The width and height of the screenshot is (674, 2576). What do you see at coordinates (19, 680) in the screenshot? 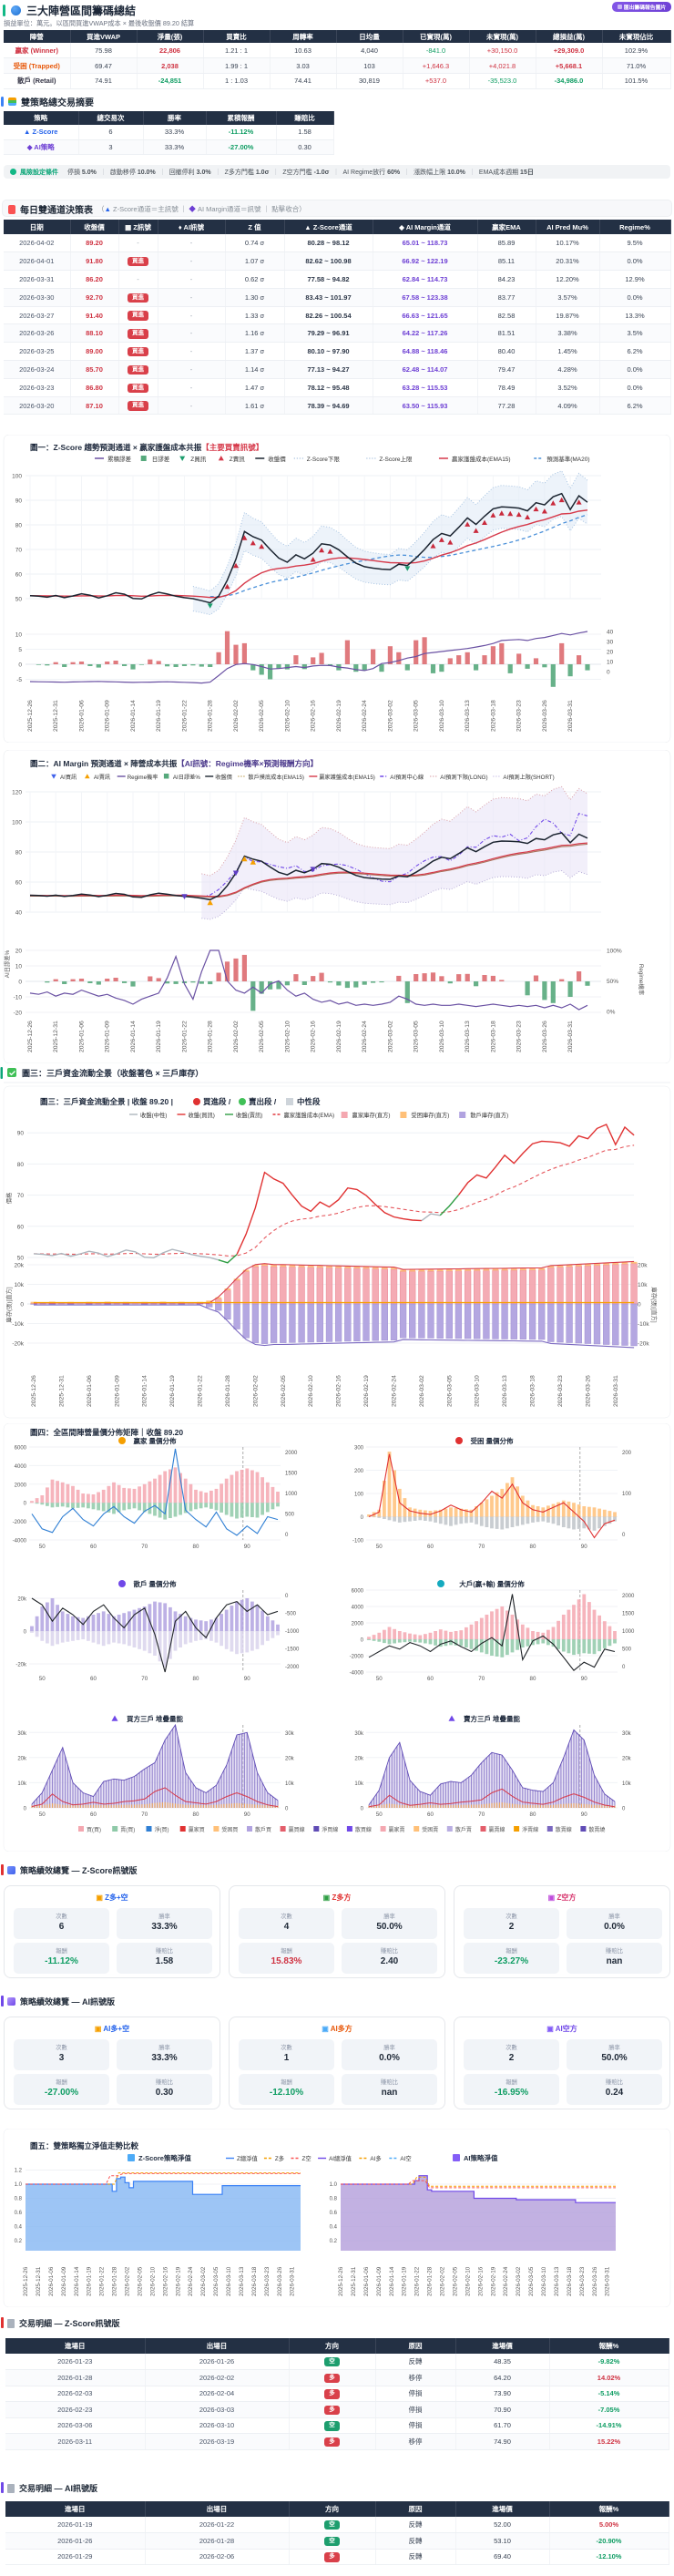
I see `svg-text: -5` at bounding box center [19, 680].